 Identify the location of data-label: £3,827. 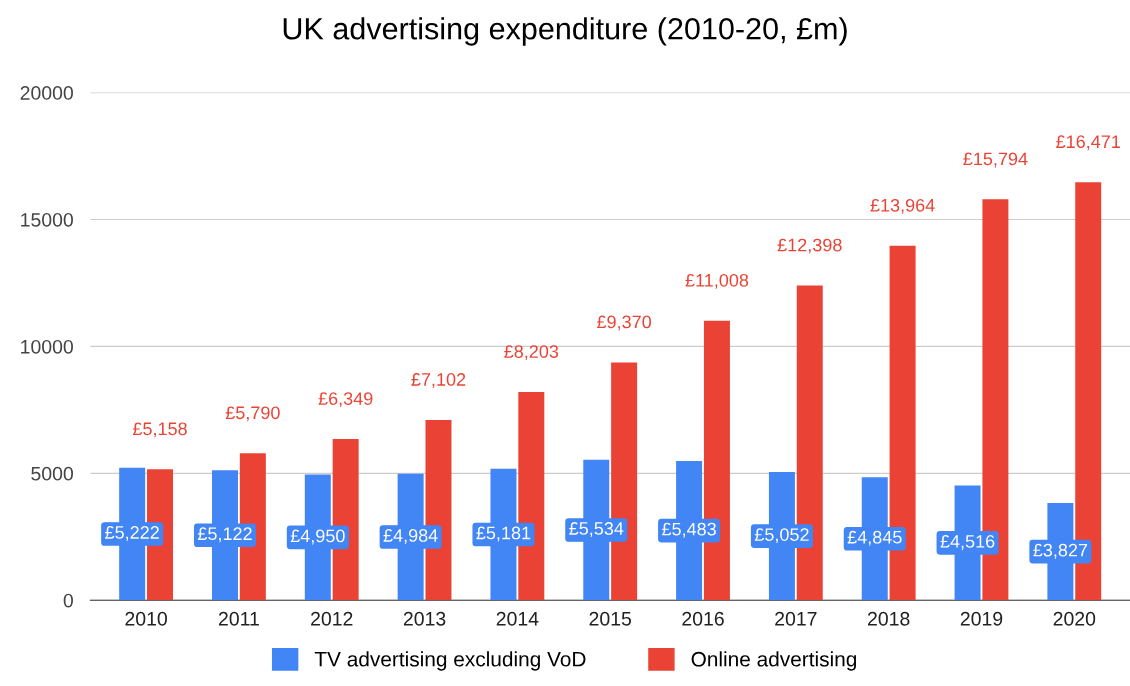
(1060, 551).